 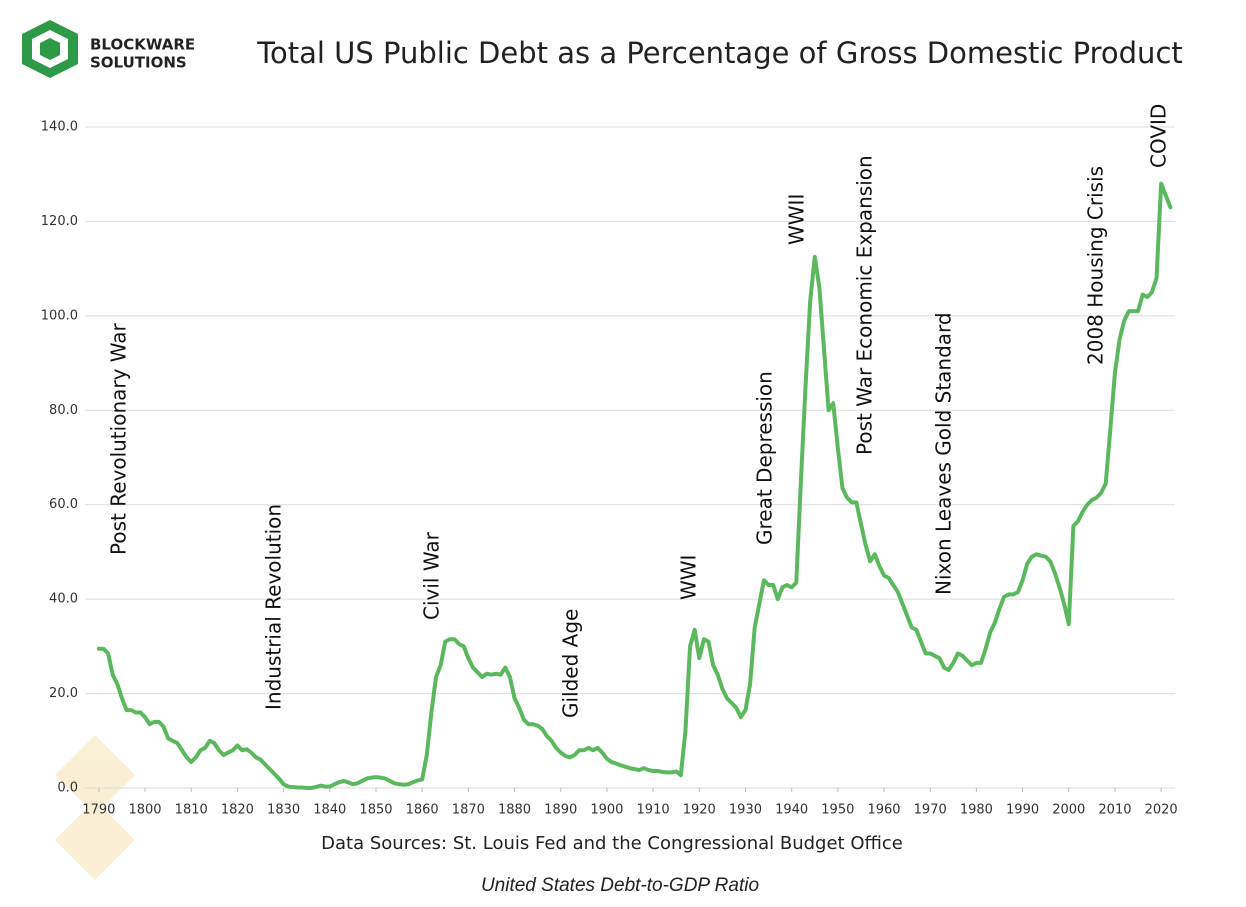 What do you see at coordinates (63, 504) in the screenshot?
I see `y-tick-label: 60.0` at bounding box center [63, 504].